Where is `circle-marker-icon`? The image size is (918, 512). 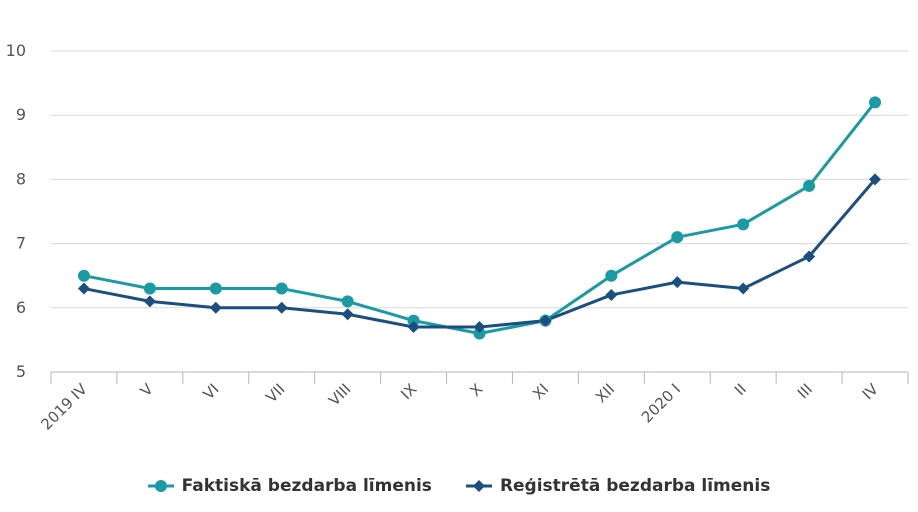
circle-marker-icon is located at coordinates (160, 486).